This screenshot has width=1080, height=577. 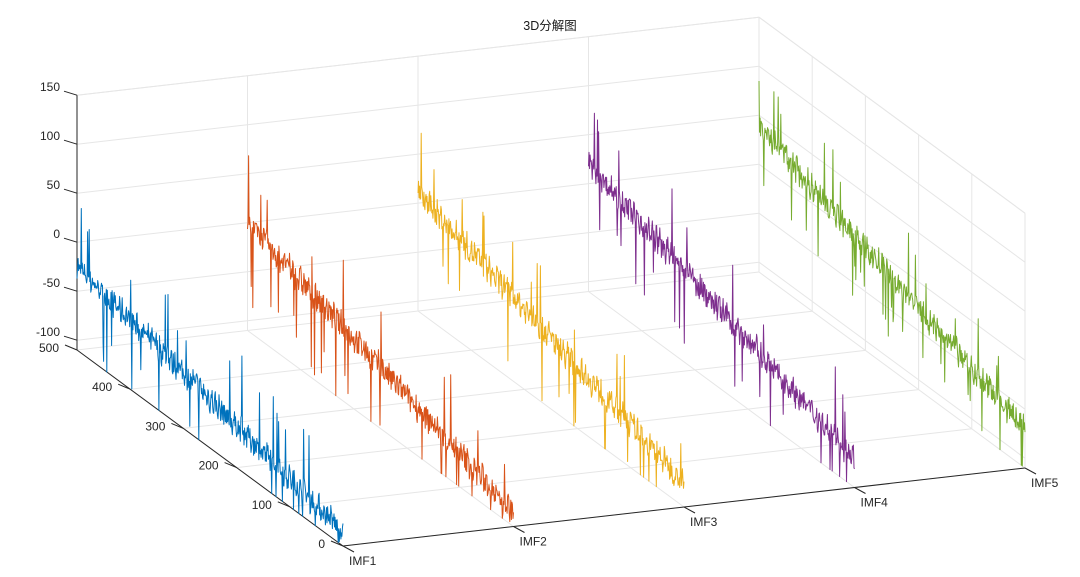 I want to click on y-tick-label: 0, so click(x=321, y=544).